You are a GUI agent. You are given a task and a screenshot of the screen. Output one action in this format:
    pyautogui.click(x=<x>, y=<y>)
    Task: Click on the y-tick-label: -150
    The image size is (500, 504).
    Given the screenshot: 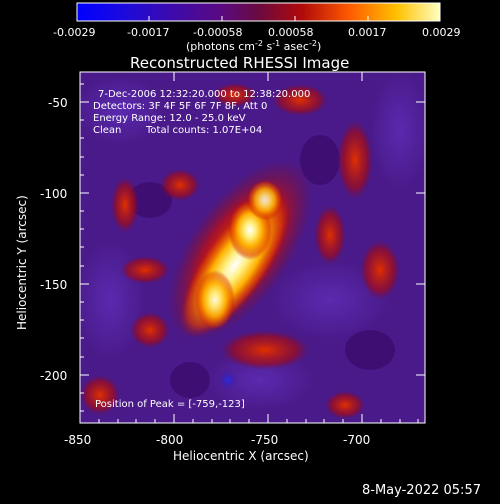 What is the action you would take?
    pyautogui.click(x=53, y=285)
    